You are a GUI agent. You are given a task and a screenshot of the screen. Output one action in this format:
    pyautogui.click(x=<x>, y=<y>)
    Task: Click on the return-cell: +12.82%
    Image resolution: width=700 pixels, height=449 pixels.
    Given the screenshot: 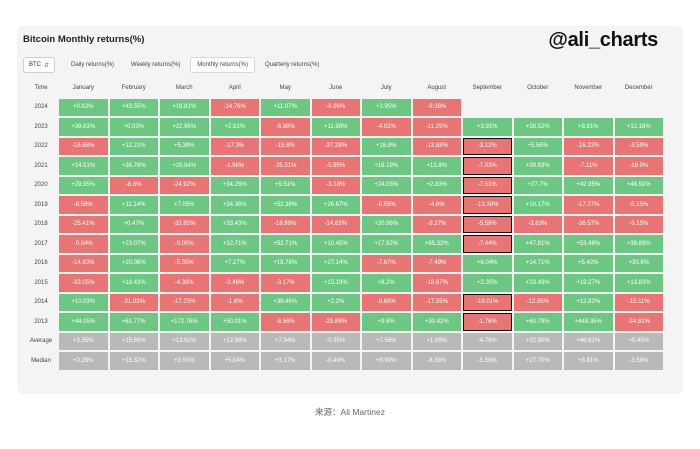 What is the action you would take?
    pyautogui.click(x=588, y=302)
    